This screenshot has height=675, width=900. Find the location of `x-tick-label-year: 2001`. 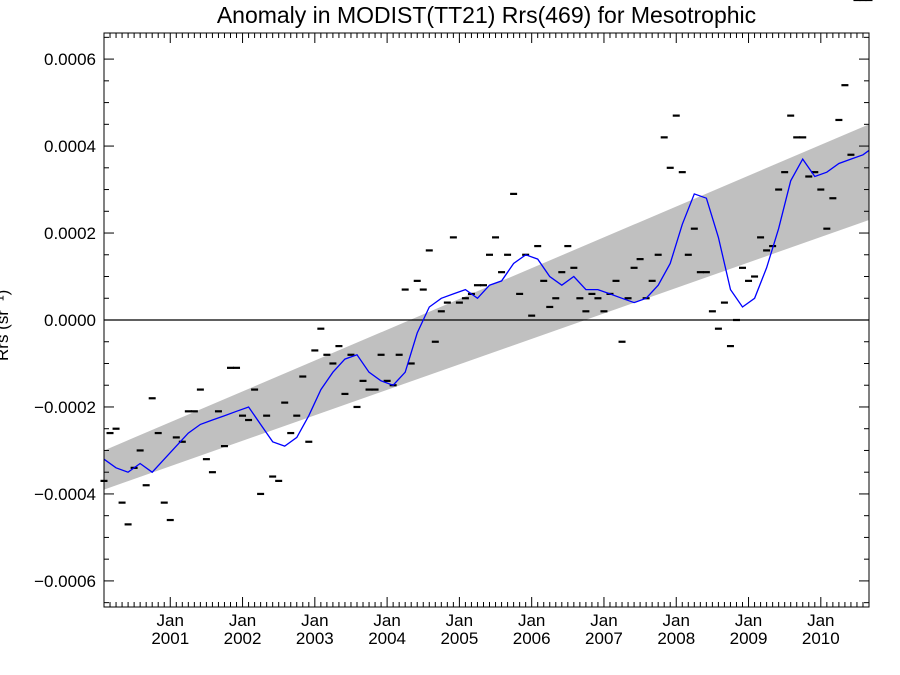

x-tick-label-year: 2001 is located at coordinates (170, 638).